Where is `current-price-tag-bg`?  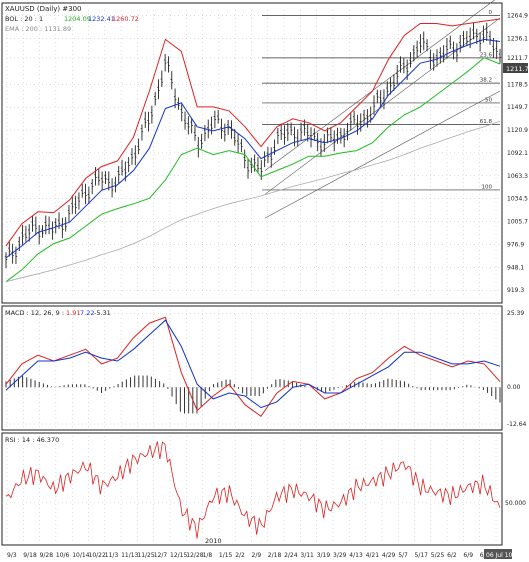 current-price-tag-bg is located at coordinates (515, 68).